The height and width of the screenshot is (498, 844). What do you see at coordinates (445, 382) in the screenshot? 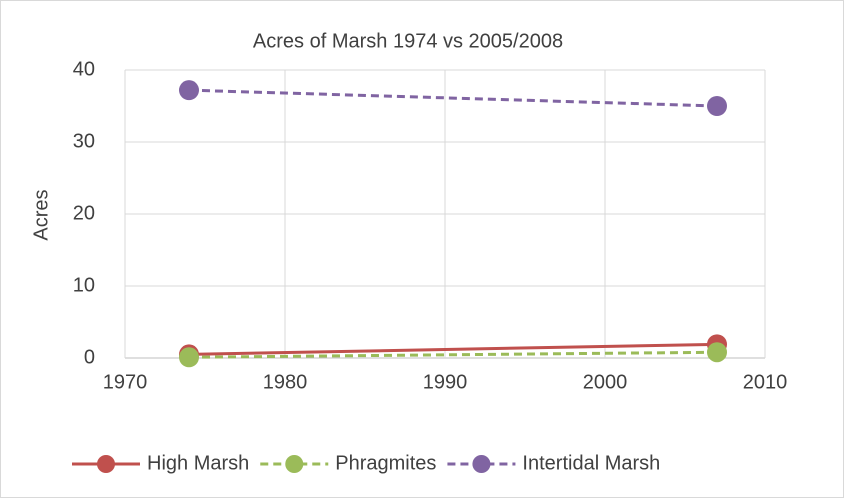
I see `x-tick-label: 1990` at bounding box center [445, 382].